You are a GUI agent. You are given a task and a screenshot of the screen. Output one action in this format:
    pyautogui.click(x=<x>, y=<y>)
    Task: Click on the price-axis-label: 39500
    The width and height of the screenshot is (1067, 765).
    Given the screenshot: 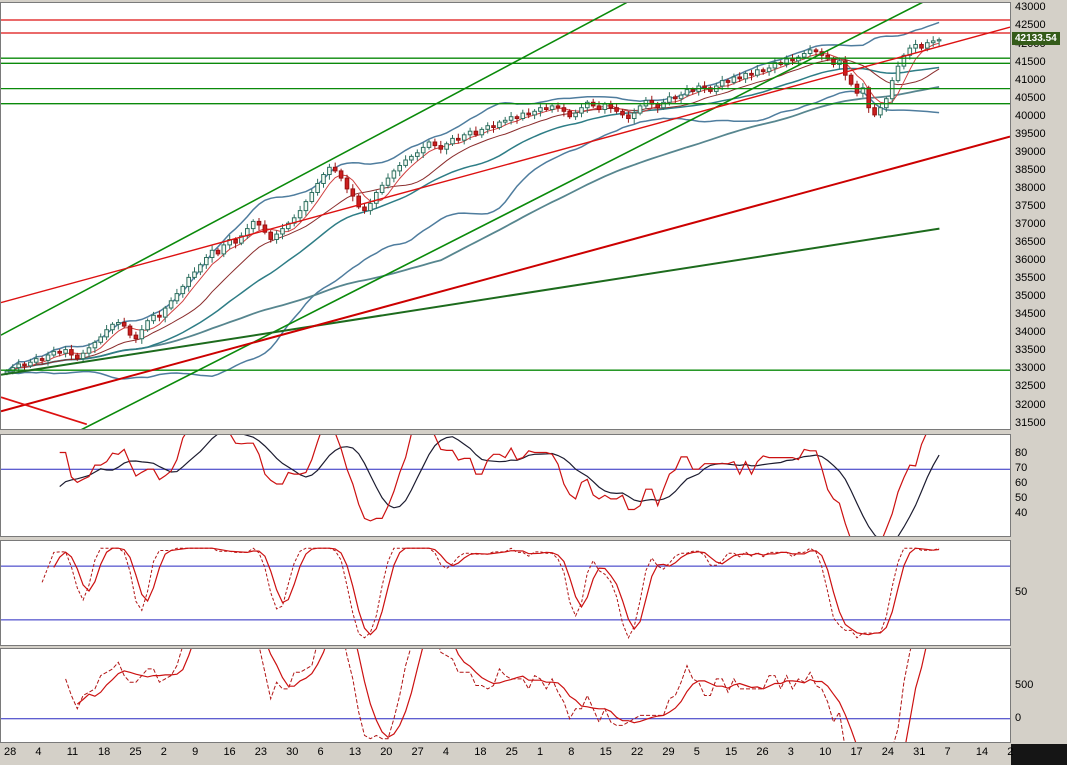 What is the action you would take?
    pyautogui.click(x=1030, y=133)
    